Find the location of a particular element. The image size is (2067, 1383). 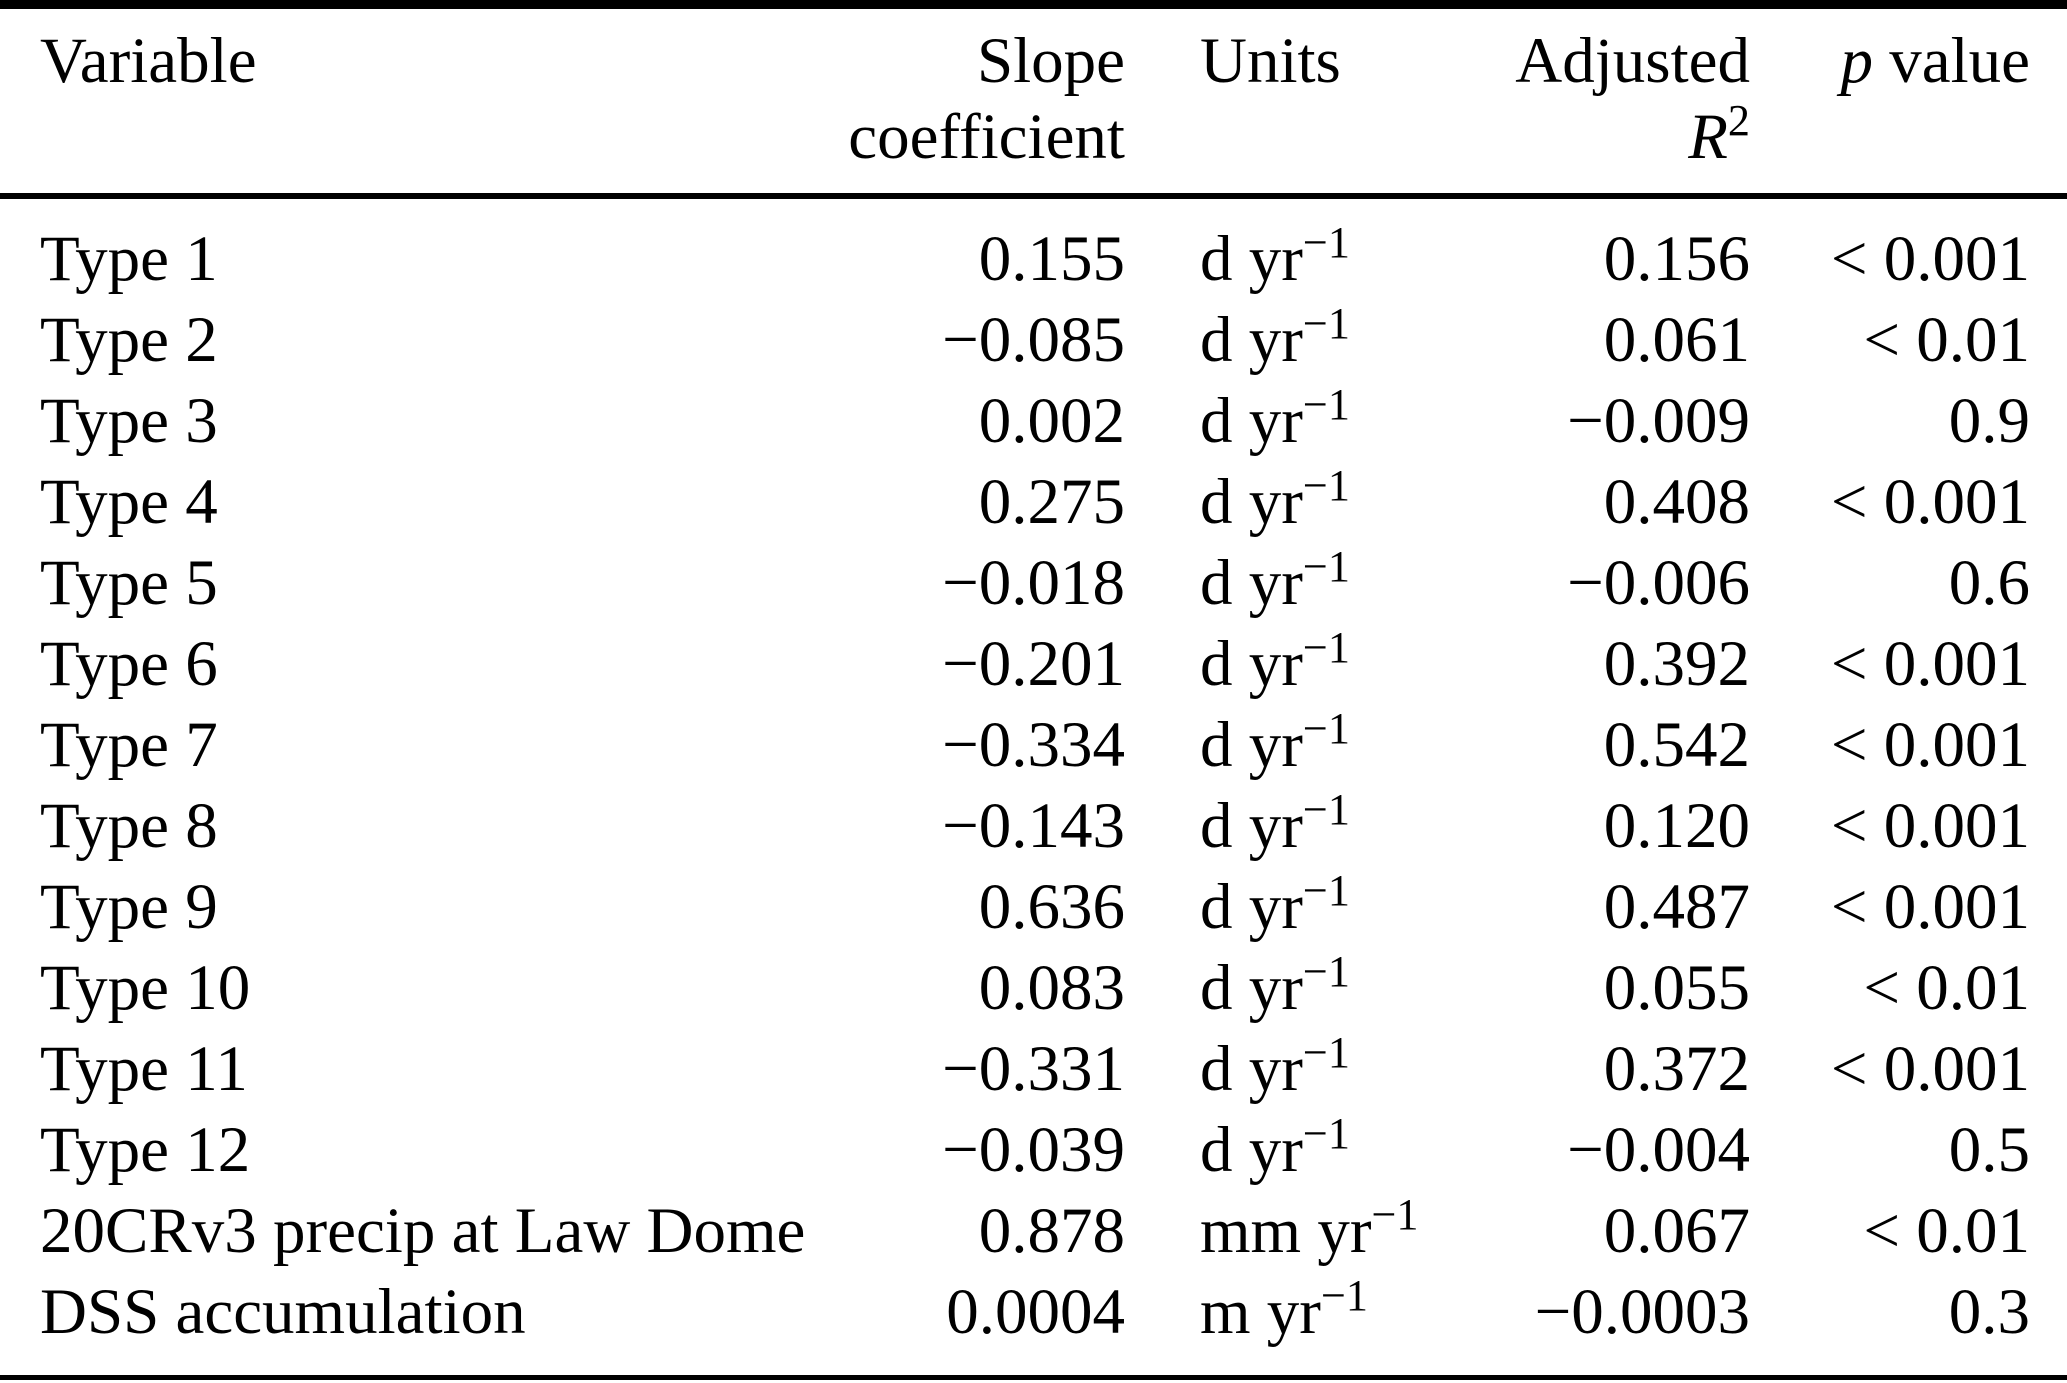

cell-units: mm yr−1 is located at coordinates (1275, 1231).